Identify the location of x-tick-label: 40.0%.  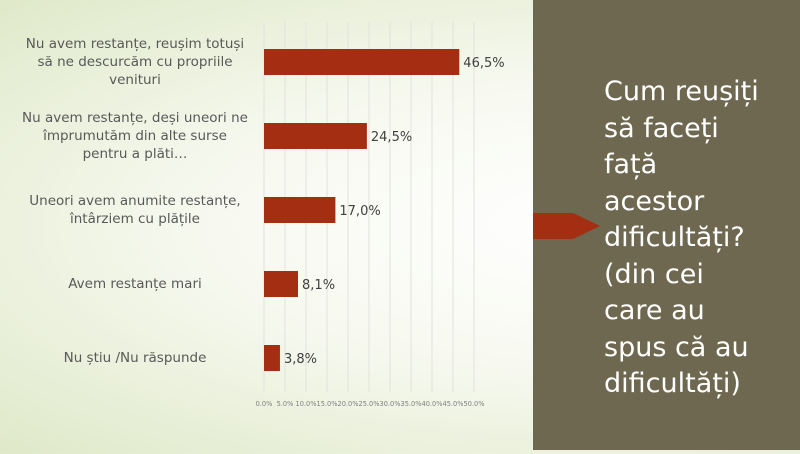
(432, 404).